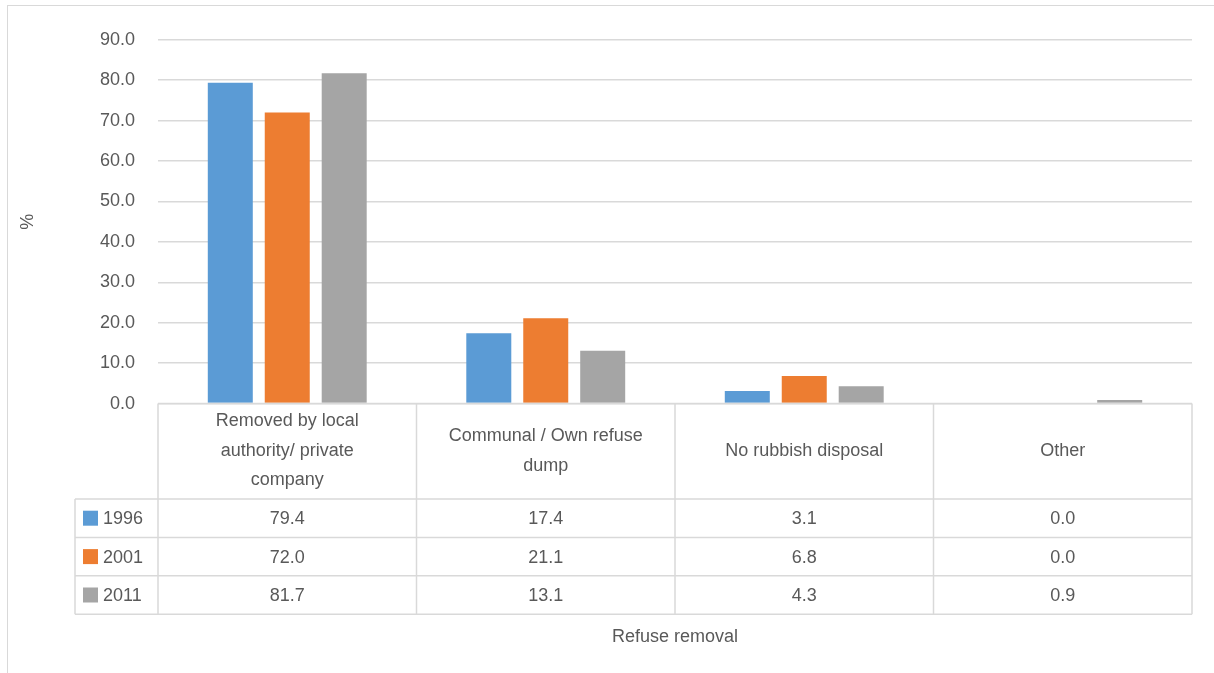 The width and height of the screenshot is (1214, 673). I want to click on data-label: 79.4, so click(287, 518).